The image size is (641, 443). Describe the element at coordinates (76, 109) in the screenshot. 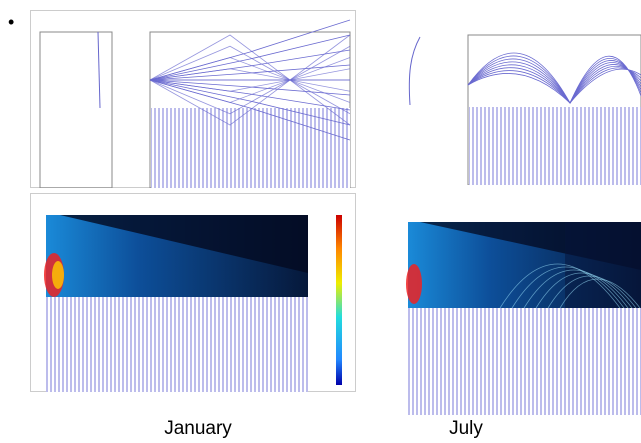

I see `sound-speed-box` at that location.